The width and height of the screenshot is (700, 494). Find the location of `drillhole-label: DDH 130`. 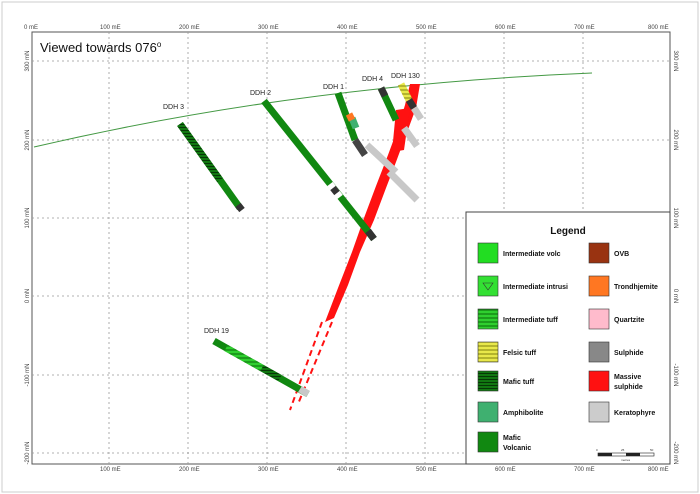

drillhole-label: DDH 130 is located at coordinates (405, 76).